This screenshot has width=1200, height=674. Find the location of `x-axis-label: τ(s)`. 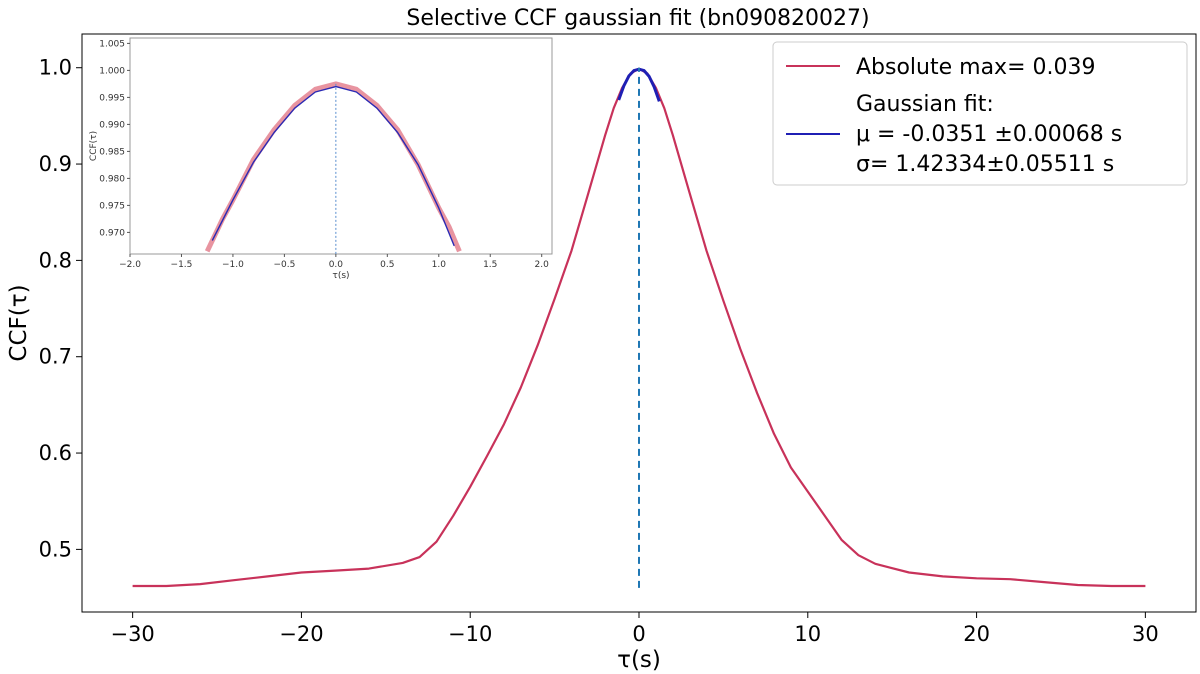

x-axis-label: τ(s) is located at coordinates (639, 660).